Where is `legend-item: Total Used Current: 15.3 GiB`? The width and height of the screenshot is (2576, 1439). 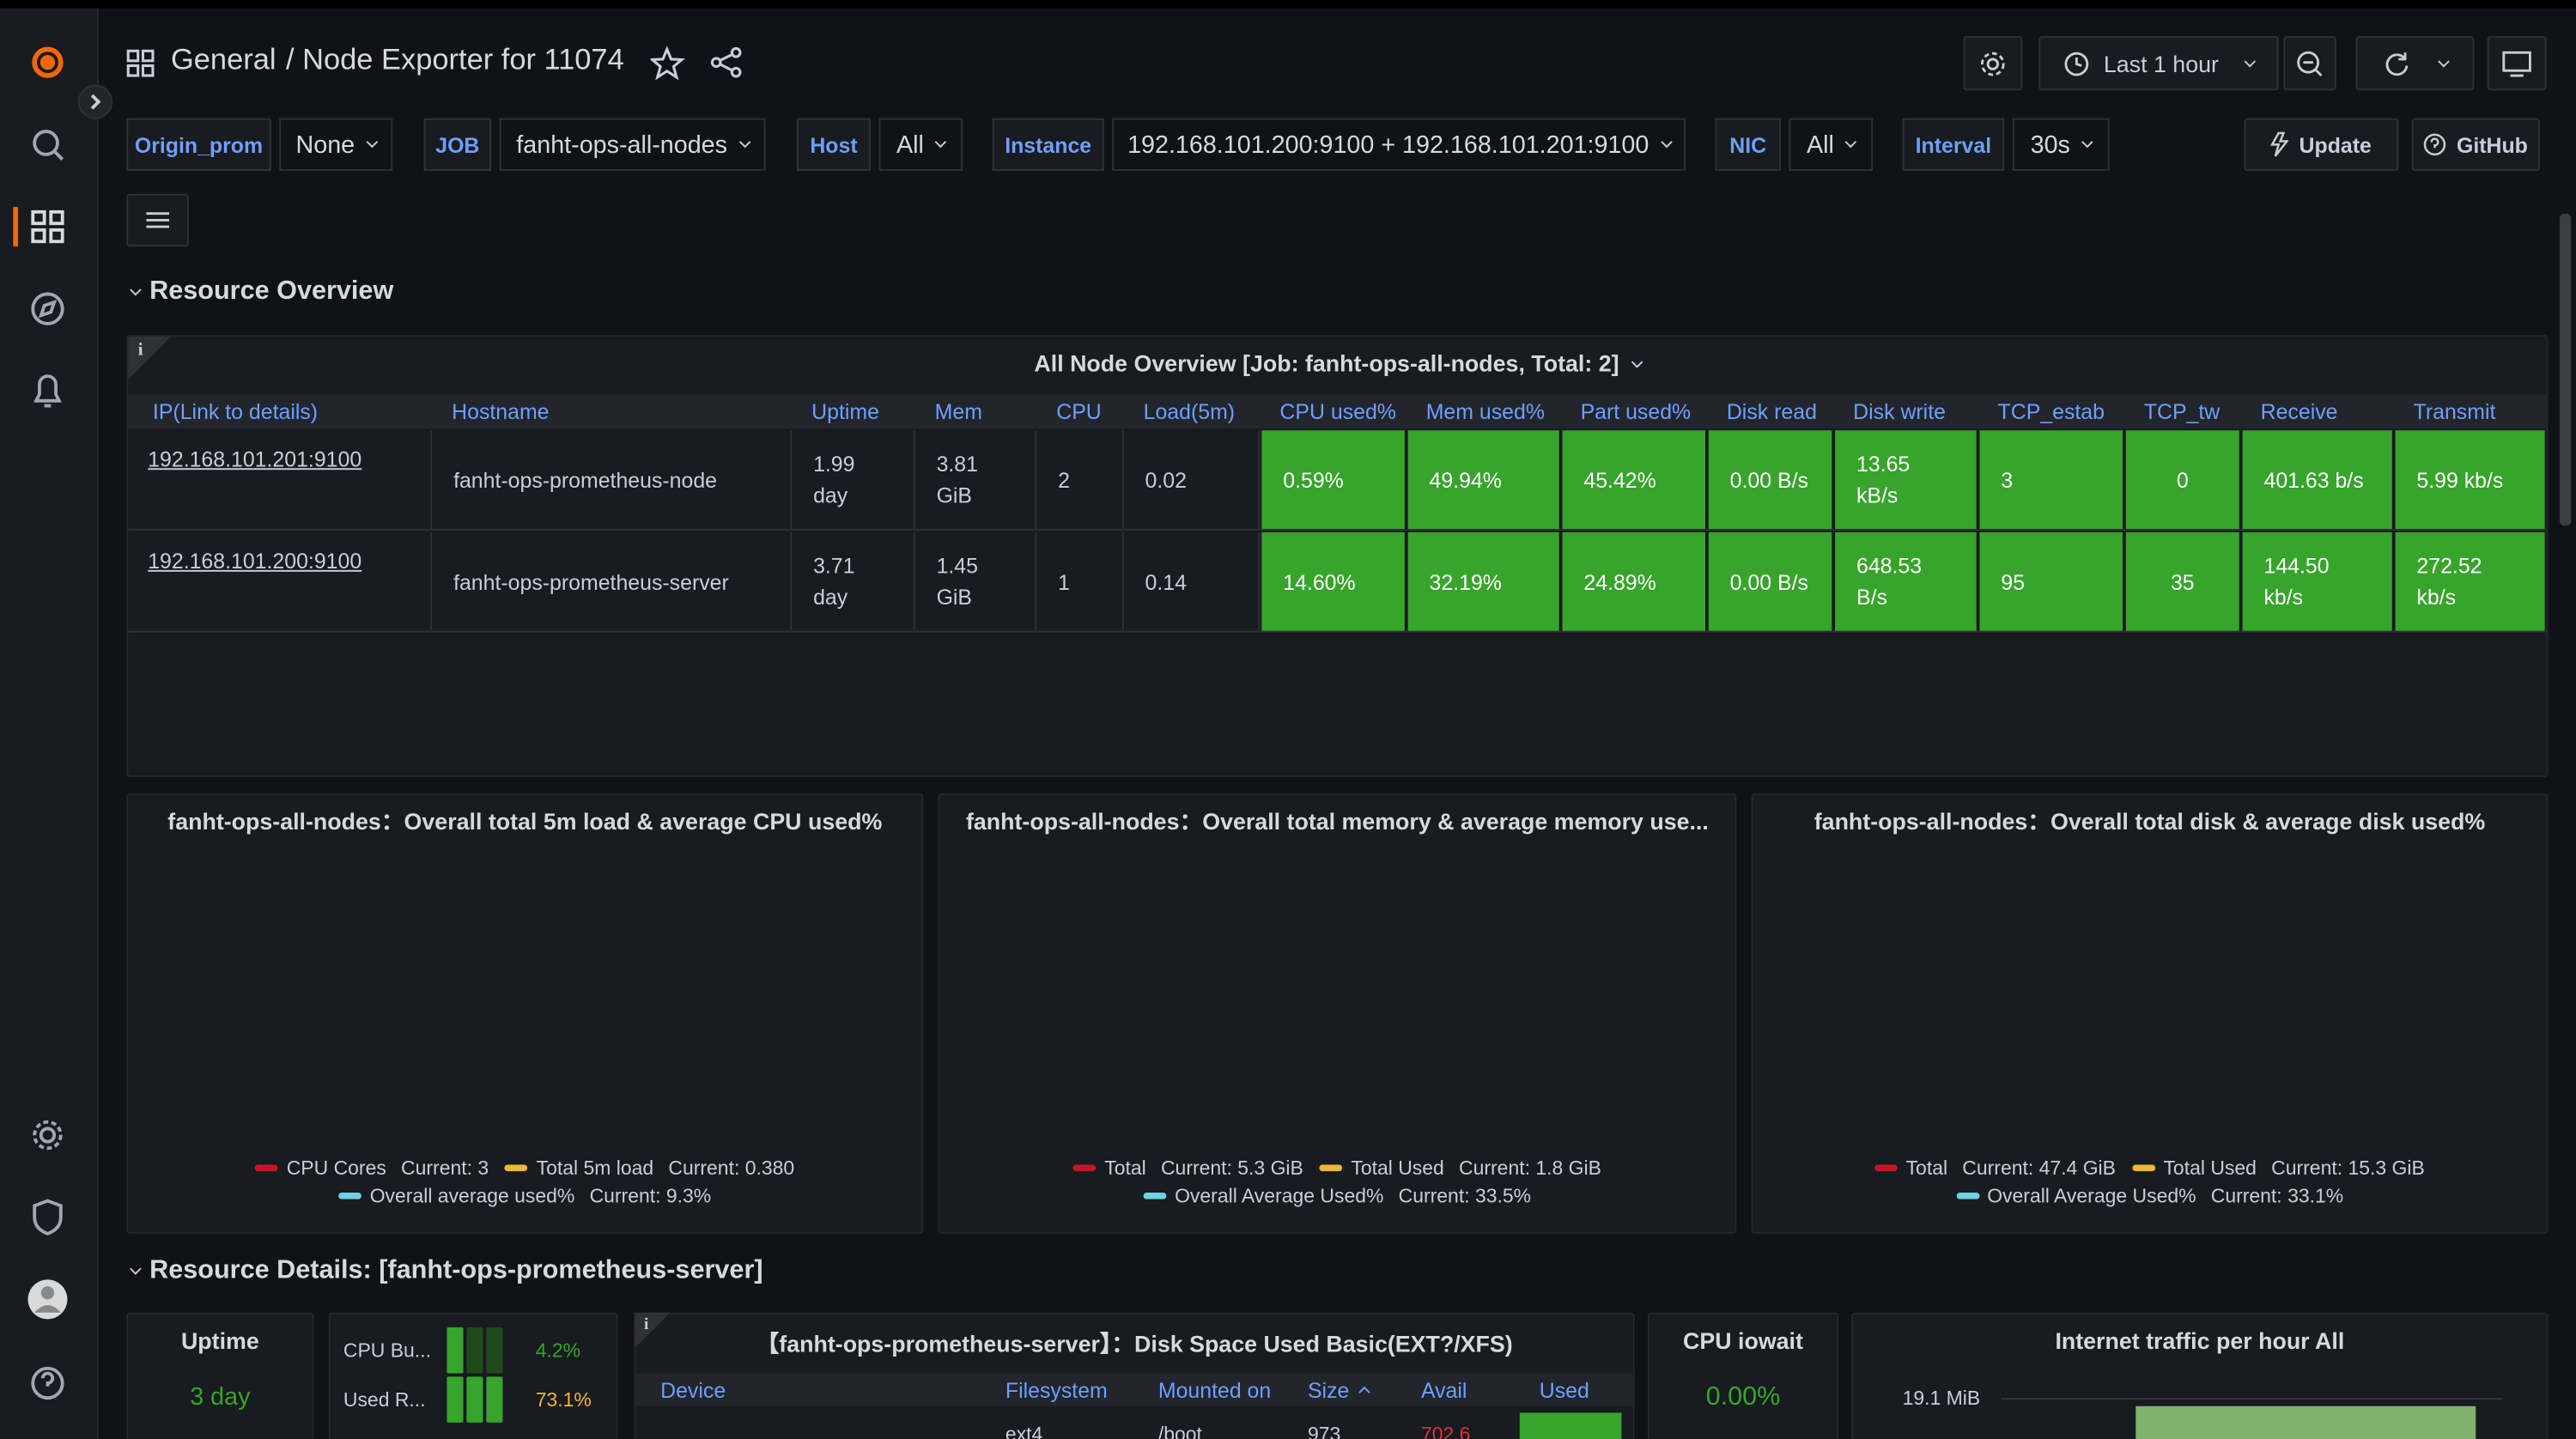 legend-item: Total Used Current: 15.3 GiB is located at coordinates (2279, 1168).